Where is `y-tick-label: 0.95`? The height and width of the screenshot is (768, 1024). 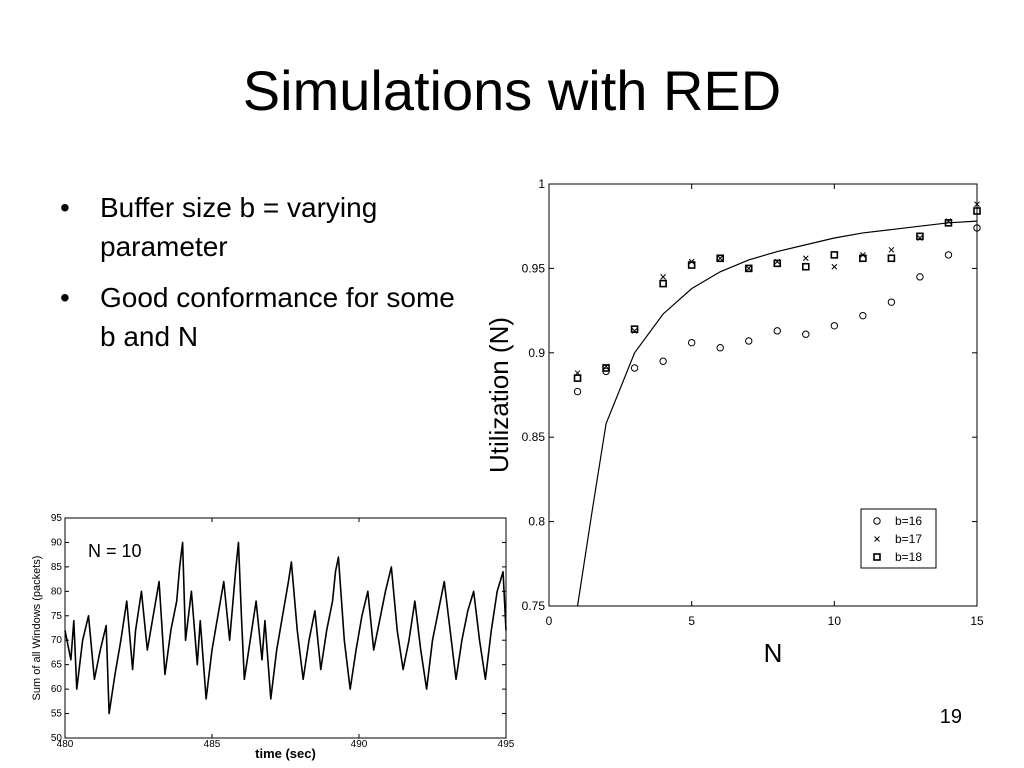 y-tick-label: 0.95 is located at coordinates (534, 268).